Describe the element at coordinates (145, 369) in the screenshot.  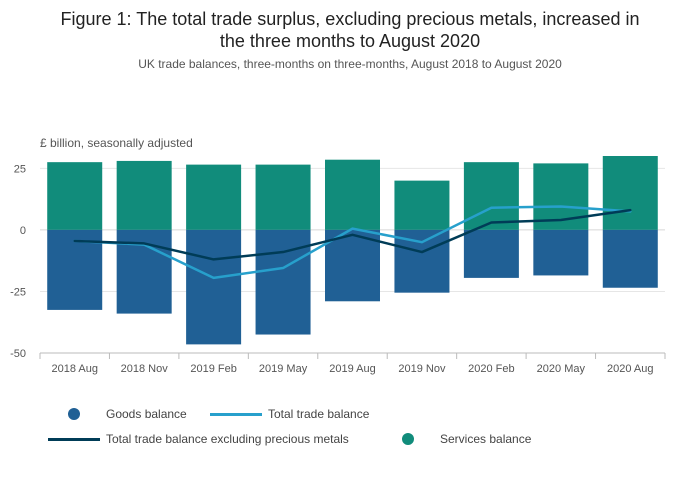
I see `x-tick-label: 2018 Nov` at that location.